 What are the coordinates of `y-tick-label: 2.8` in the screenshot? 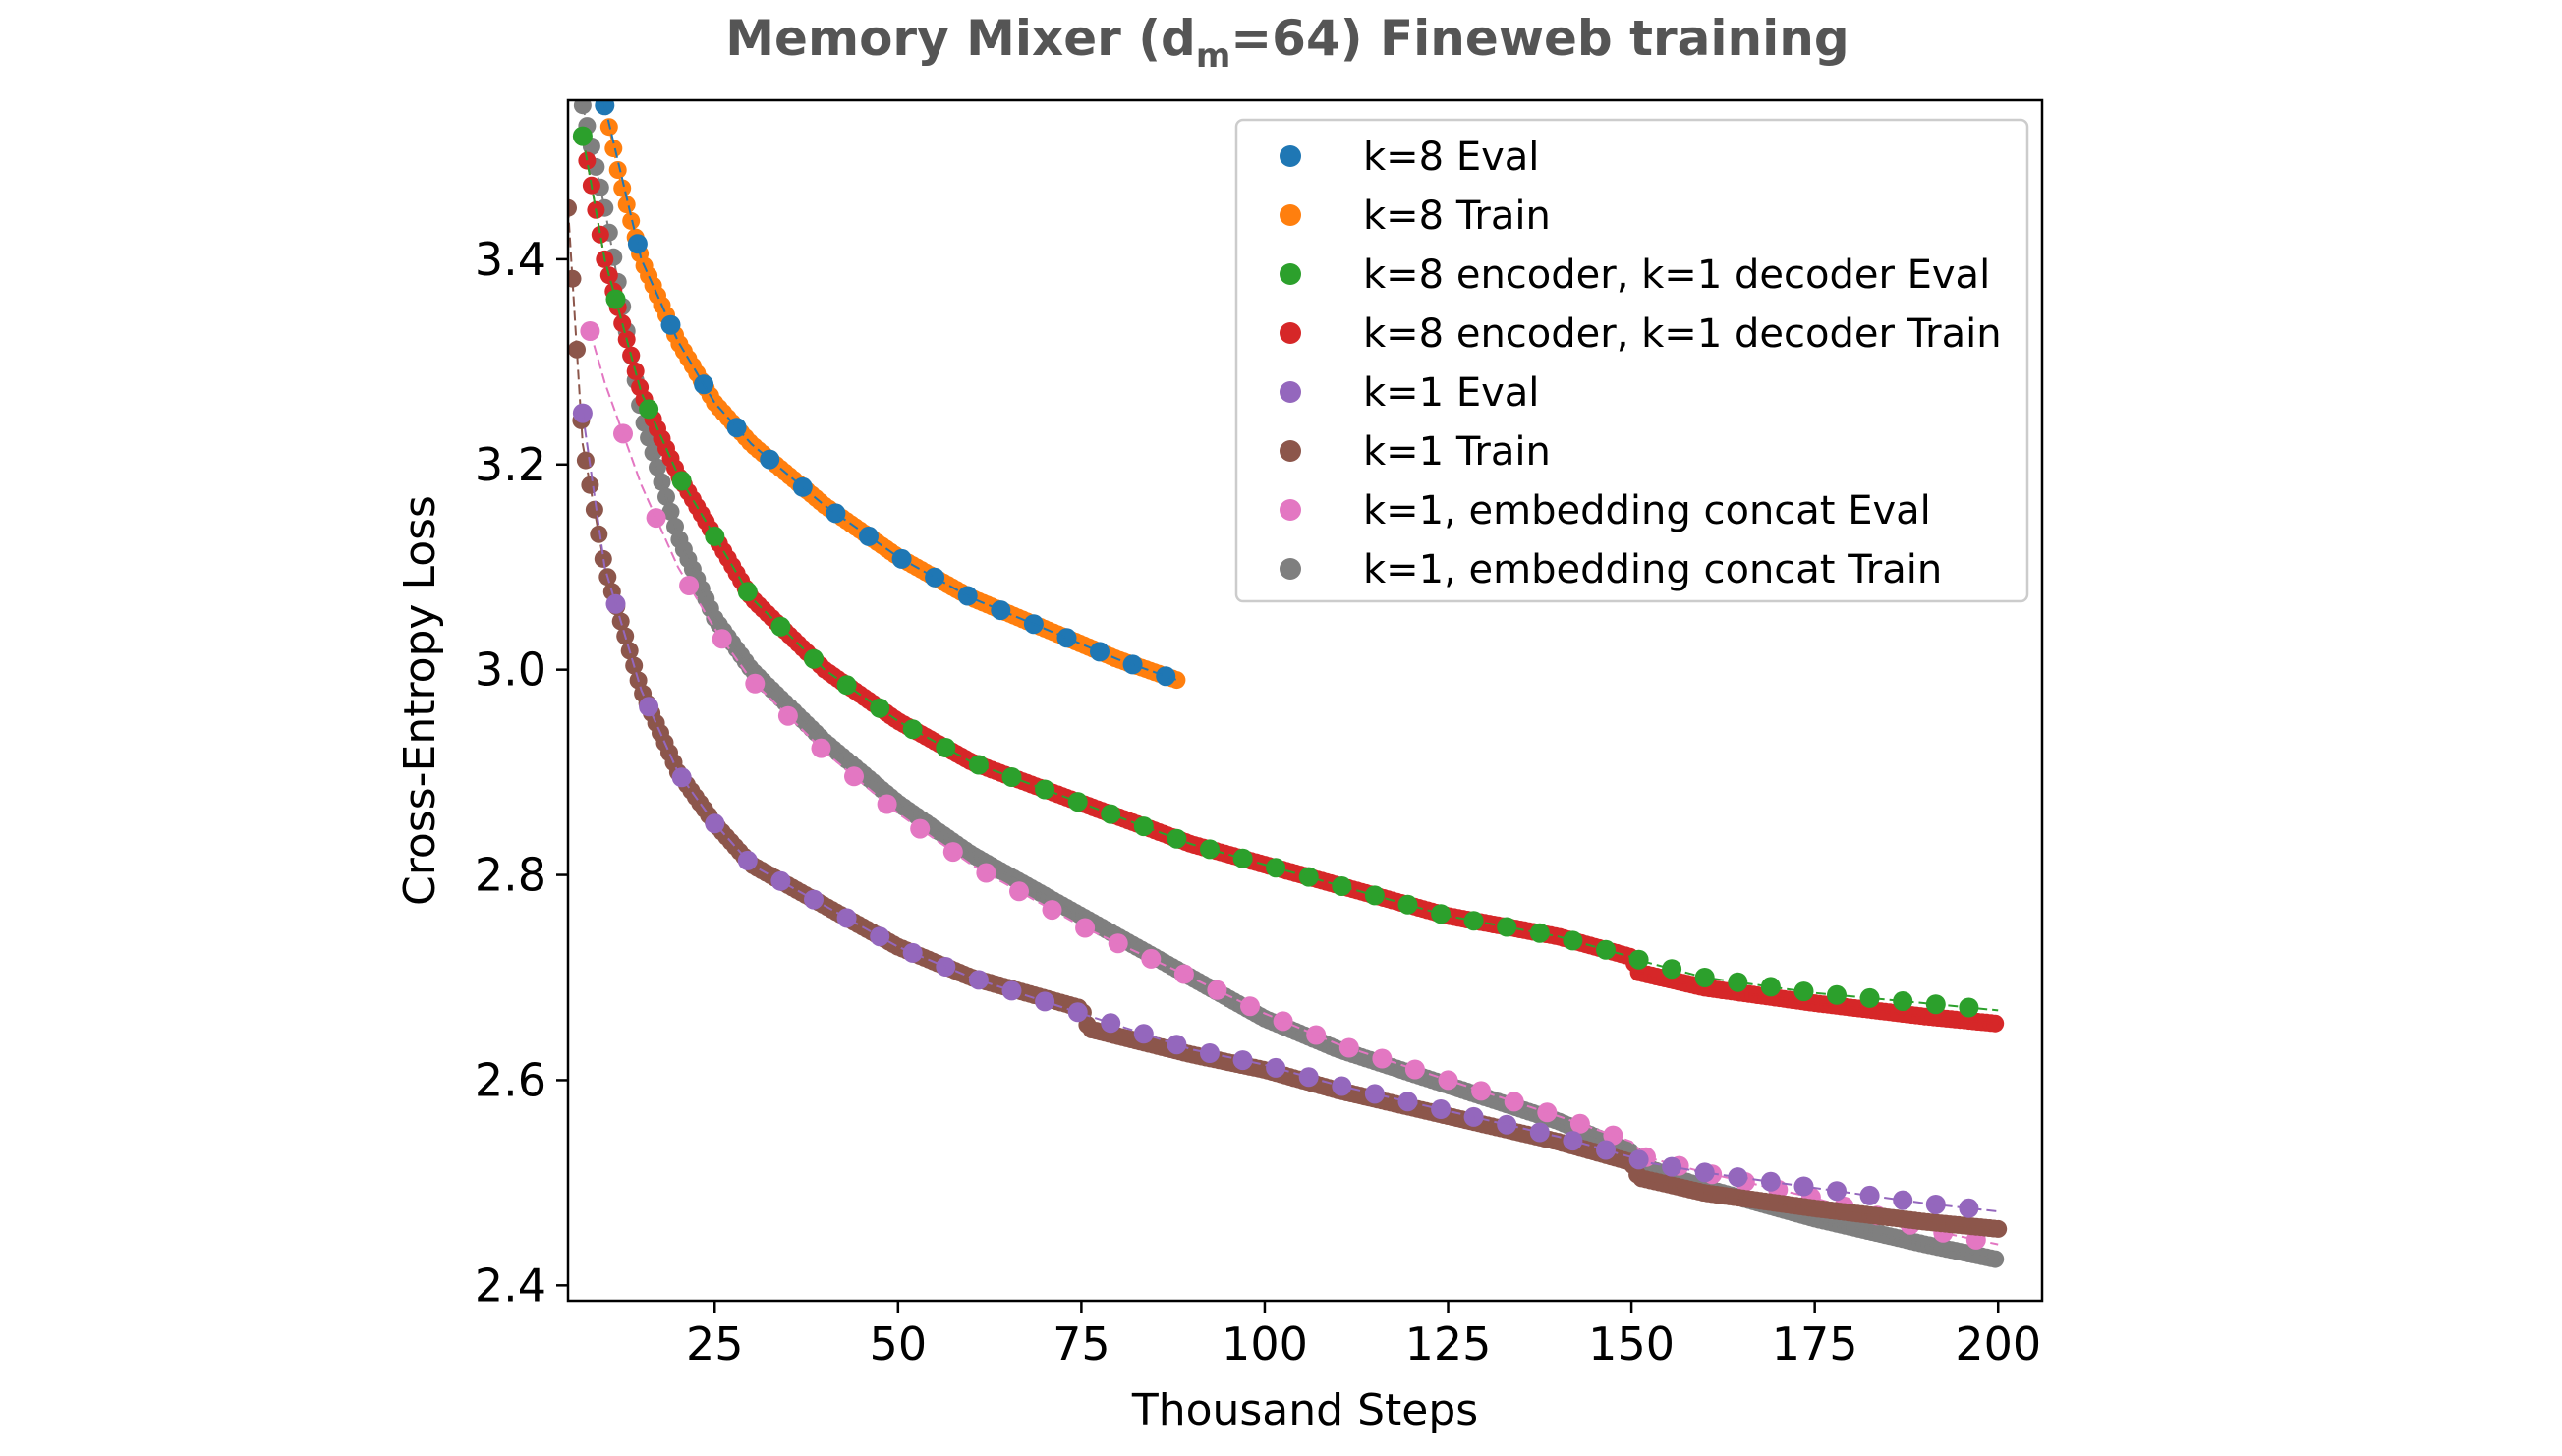 It's located at (510, 875).